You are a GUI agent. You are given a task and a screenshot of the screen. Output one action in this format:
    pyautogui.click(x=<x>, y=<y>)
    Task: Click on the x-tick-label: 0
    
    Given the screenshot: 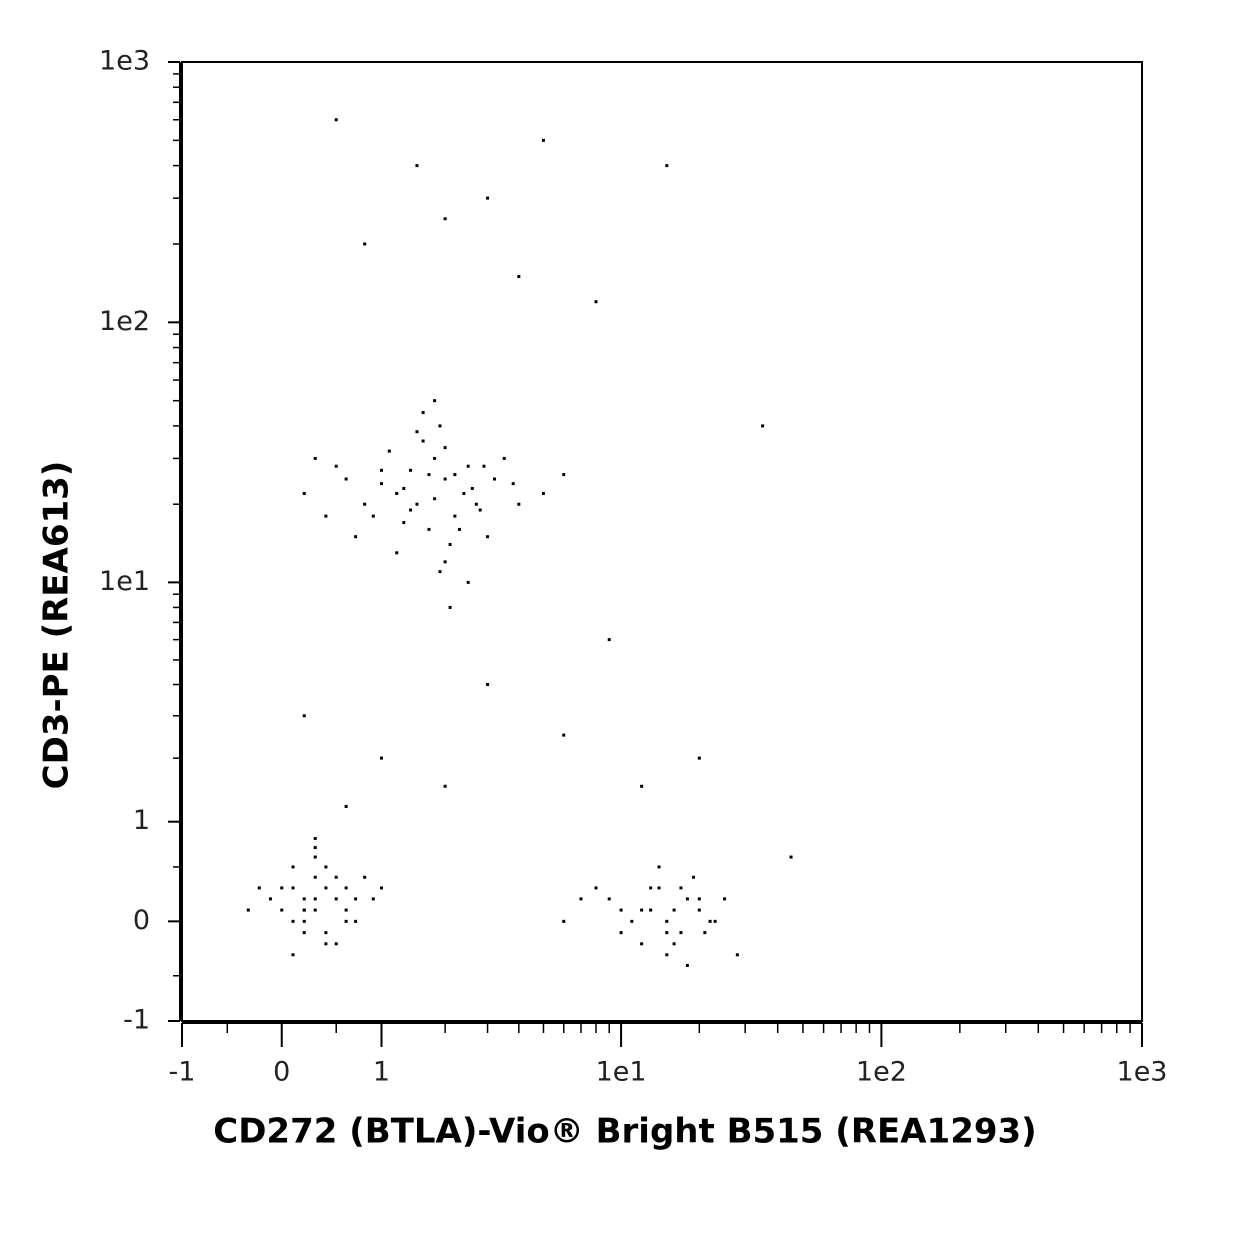 What is the action you would take?
    pyautogui.click(x=281, y=1072)
    